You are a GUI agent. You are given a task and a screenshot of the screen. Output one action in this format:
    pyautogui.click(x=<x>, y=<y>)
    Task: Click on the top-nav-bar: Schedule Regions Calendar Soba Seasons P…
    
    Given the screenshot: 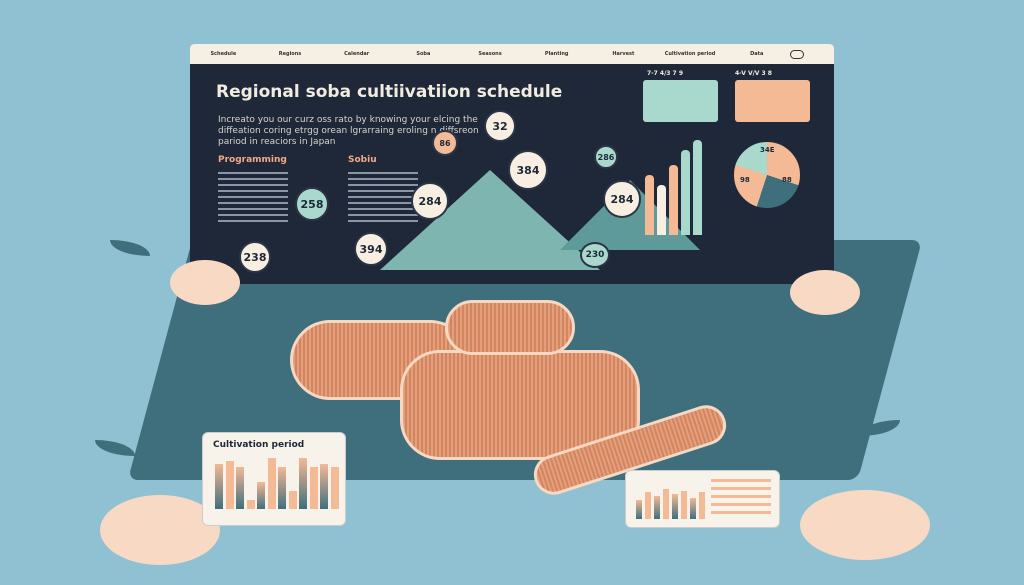 What is the action you would take?
    pyautogui.click(x=512, y=54)
    